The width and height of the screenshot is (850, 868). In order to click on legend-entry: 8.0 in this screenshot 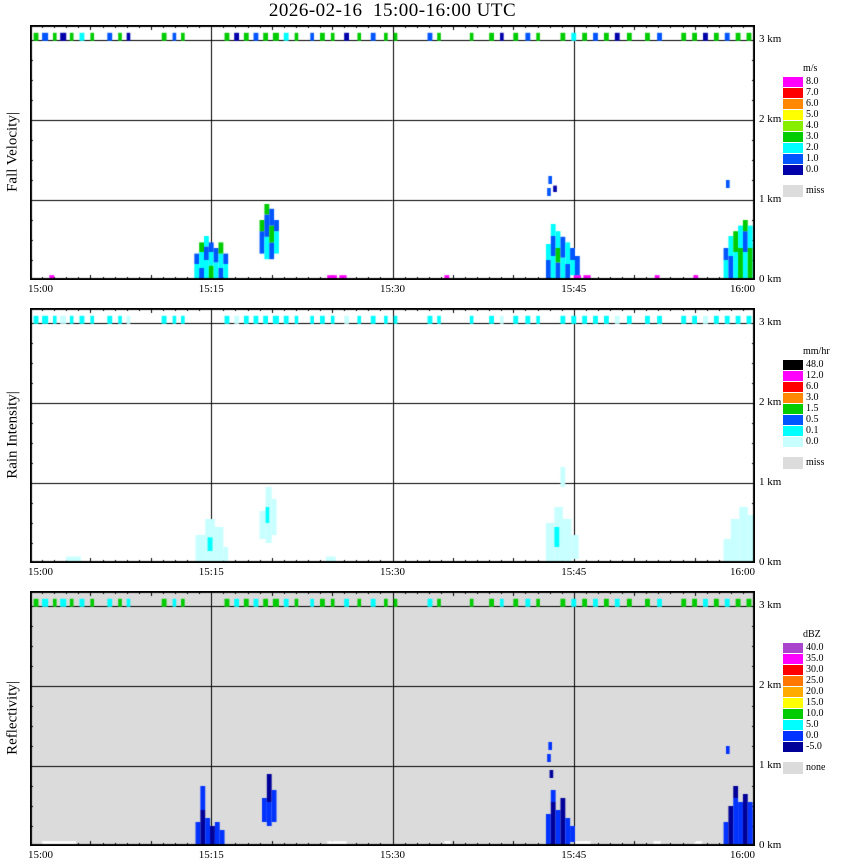, I will do `click(803, 81)`.